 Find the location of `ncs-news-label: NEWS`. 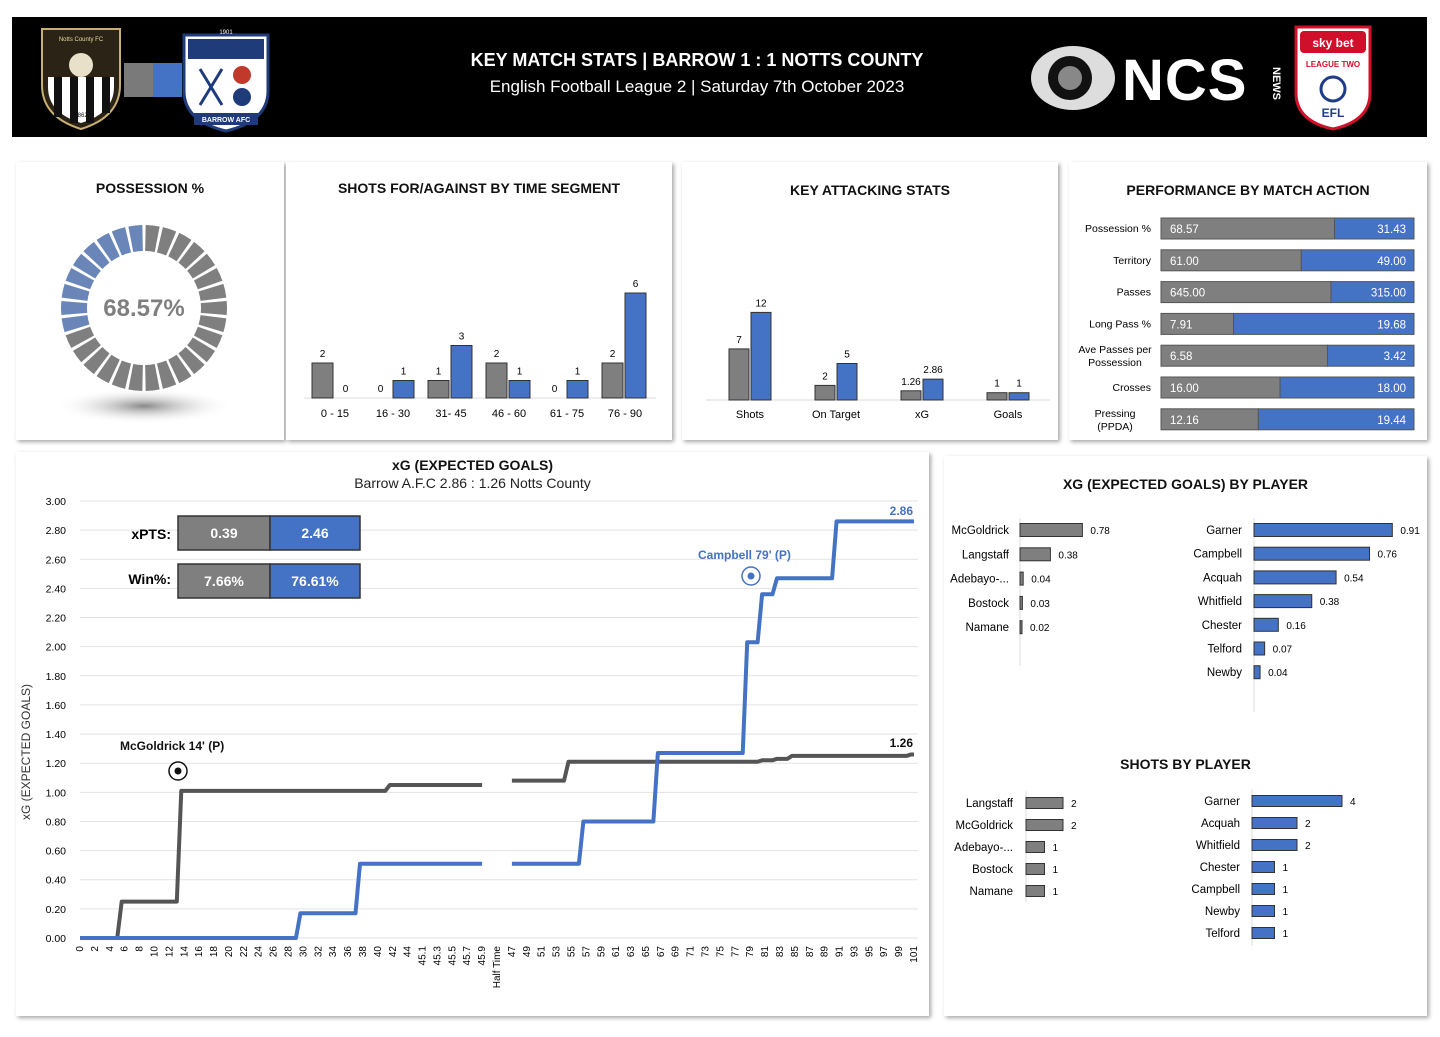

ncs-news-label: NEWS is located at coordinates (1276, 83).